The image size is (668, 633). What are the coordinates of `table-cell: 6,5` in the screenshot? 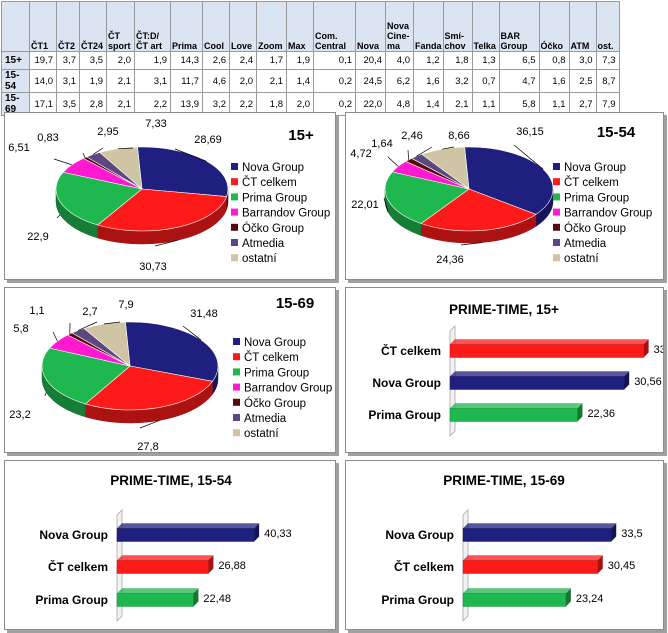 It's located at (519, 60).